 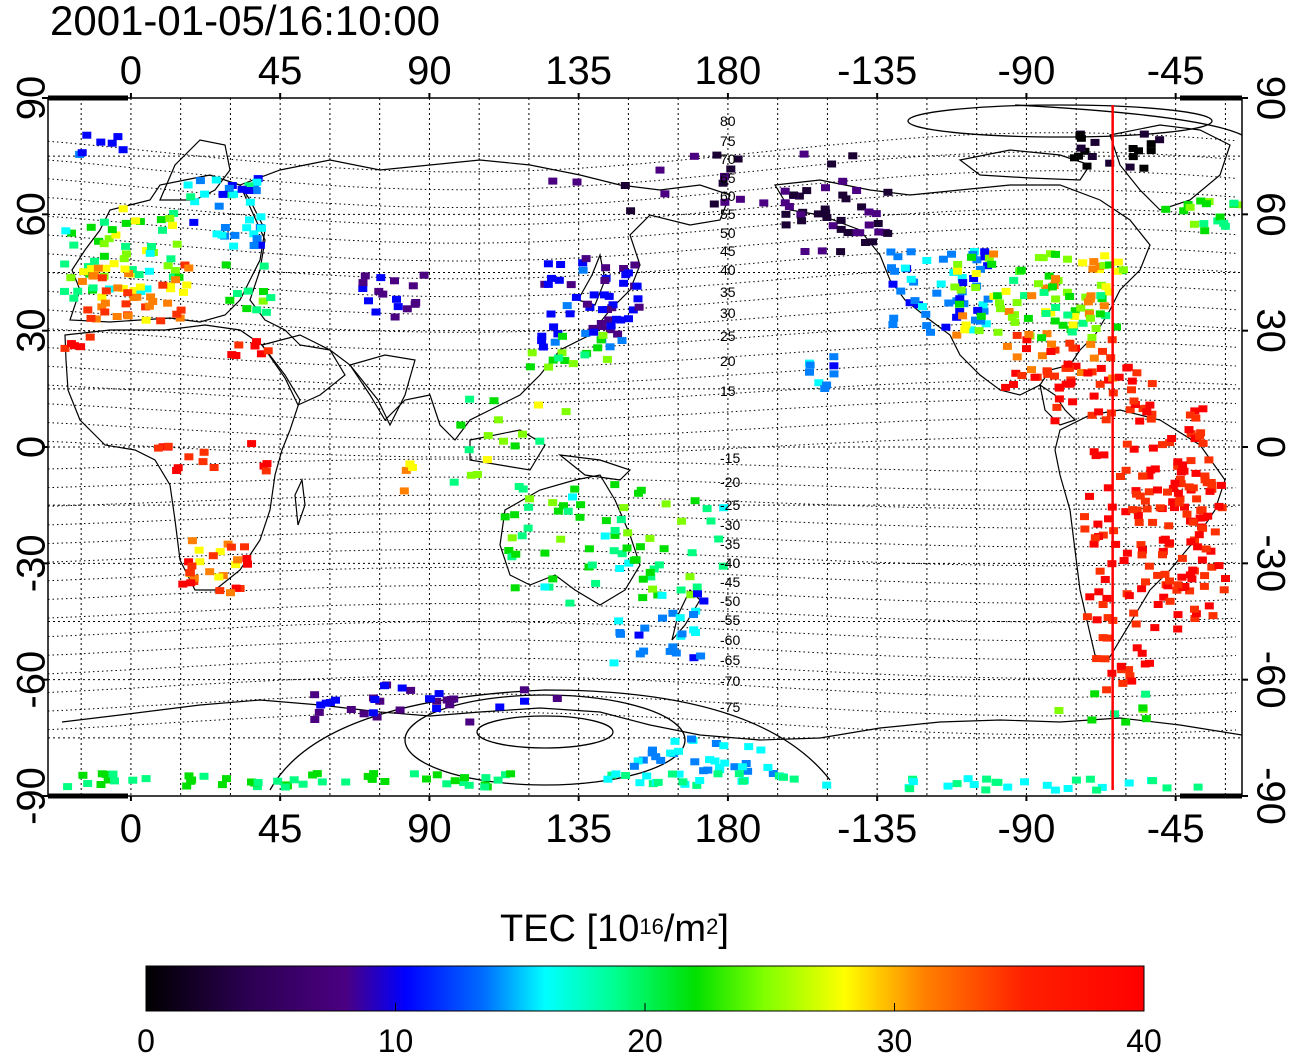 What do you see at coordinates (730, 640) in the screenshot?
I see `mlat-label: -60` at bounding box center [730, 640].